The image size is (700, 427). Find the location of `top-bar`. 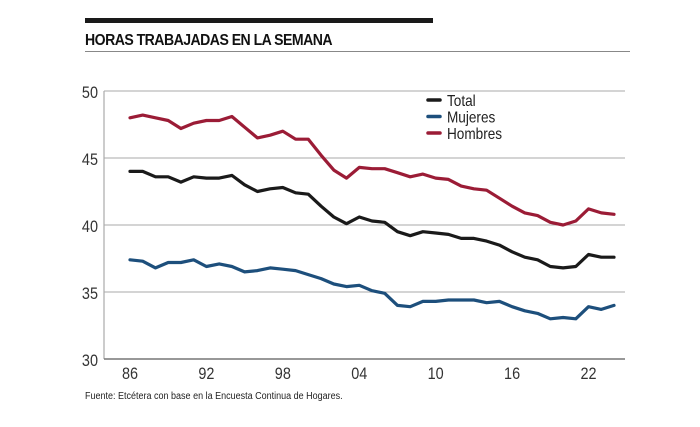

top-bar is located at coordinates (259, 20).